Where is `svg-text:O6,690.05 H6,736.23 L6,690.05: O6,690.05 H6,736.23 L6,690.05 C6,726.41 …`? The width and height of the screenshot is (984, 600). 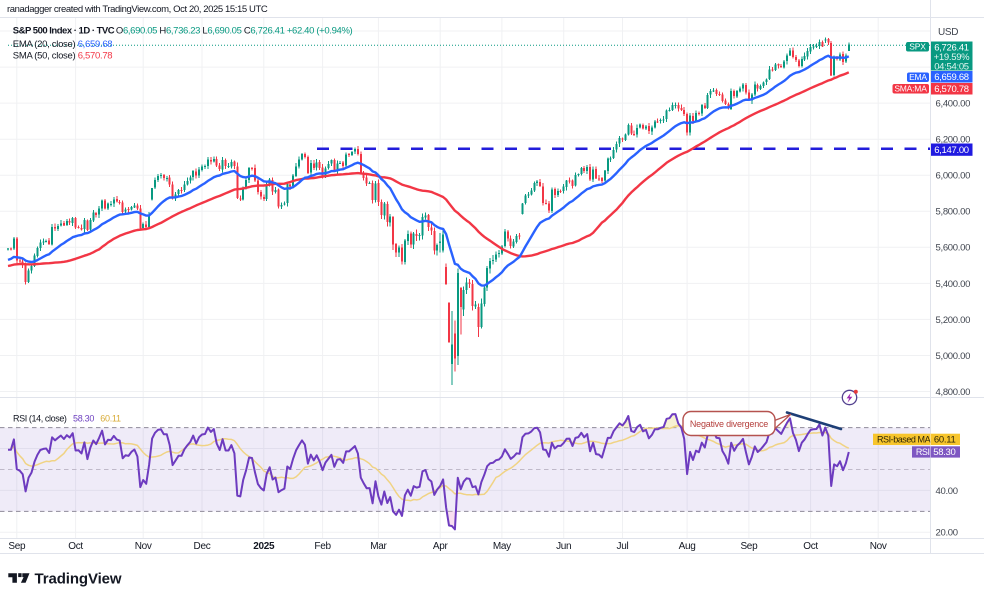
svg-text:O6,690.05 H6,736.23 L6,690.05: O6,690.05 H6,736.23 L6,690.05 C6,726.41 … is located at coordinates (234, 31).